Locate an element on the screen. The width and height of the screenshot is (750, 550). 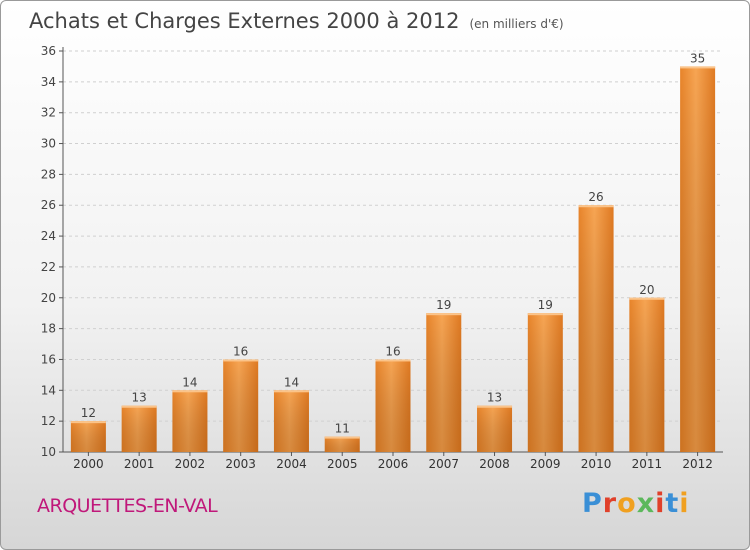
x-tick-label-2007: 2007 is located at coordinates (443, 464).